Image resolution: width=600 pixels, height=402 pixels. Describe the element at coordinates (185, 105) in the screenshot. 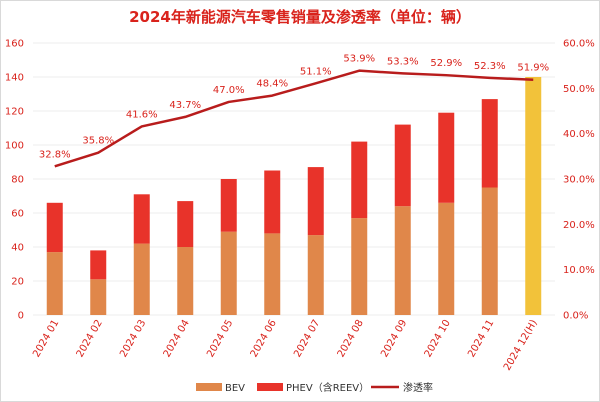

I see `penetration-data-label: 43.7%` at that location.